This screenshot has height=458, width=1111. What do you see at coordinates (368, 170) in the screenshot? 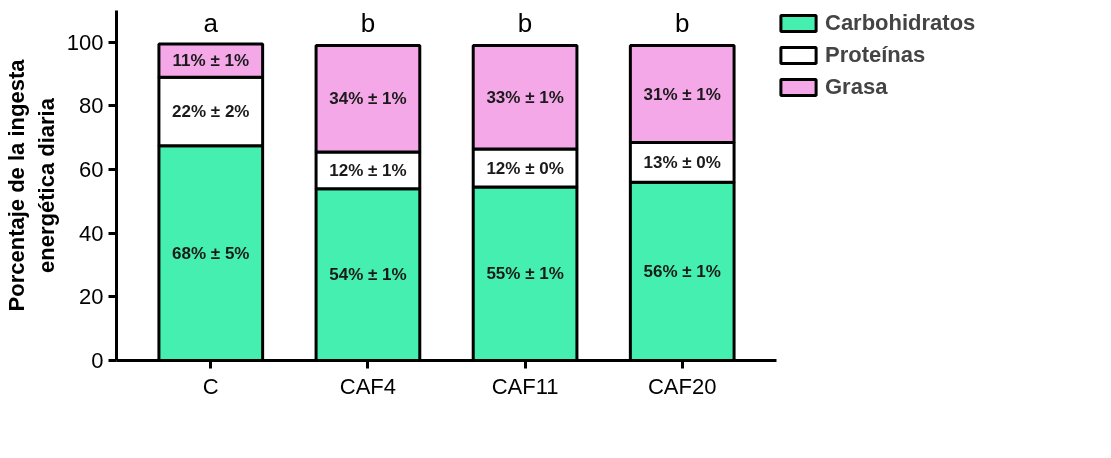
I see `data-label: 12% ± 1%` at bounding box center [368, 170].